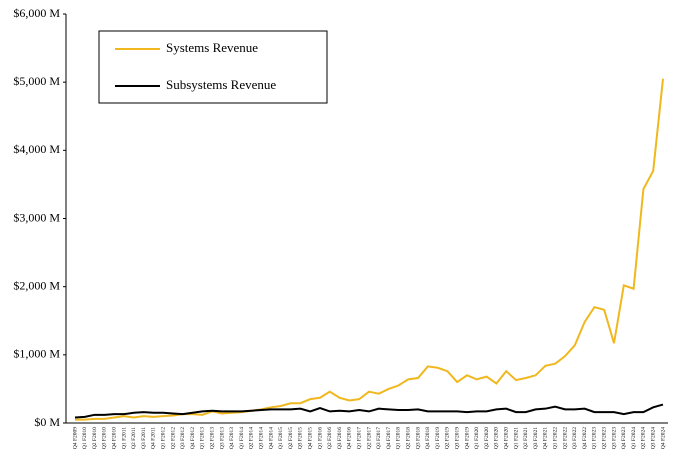 The height and width of the screenshot is (467, 679). Describe the element at coordinates (438, 438) in the screenshot. I see `x-tick-label: Q1 F2019` at that location.